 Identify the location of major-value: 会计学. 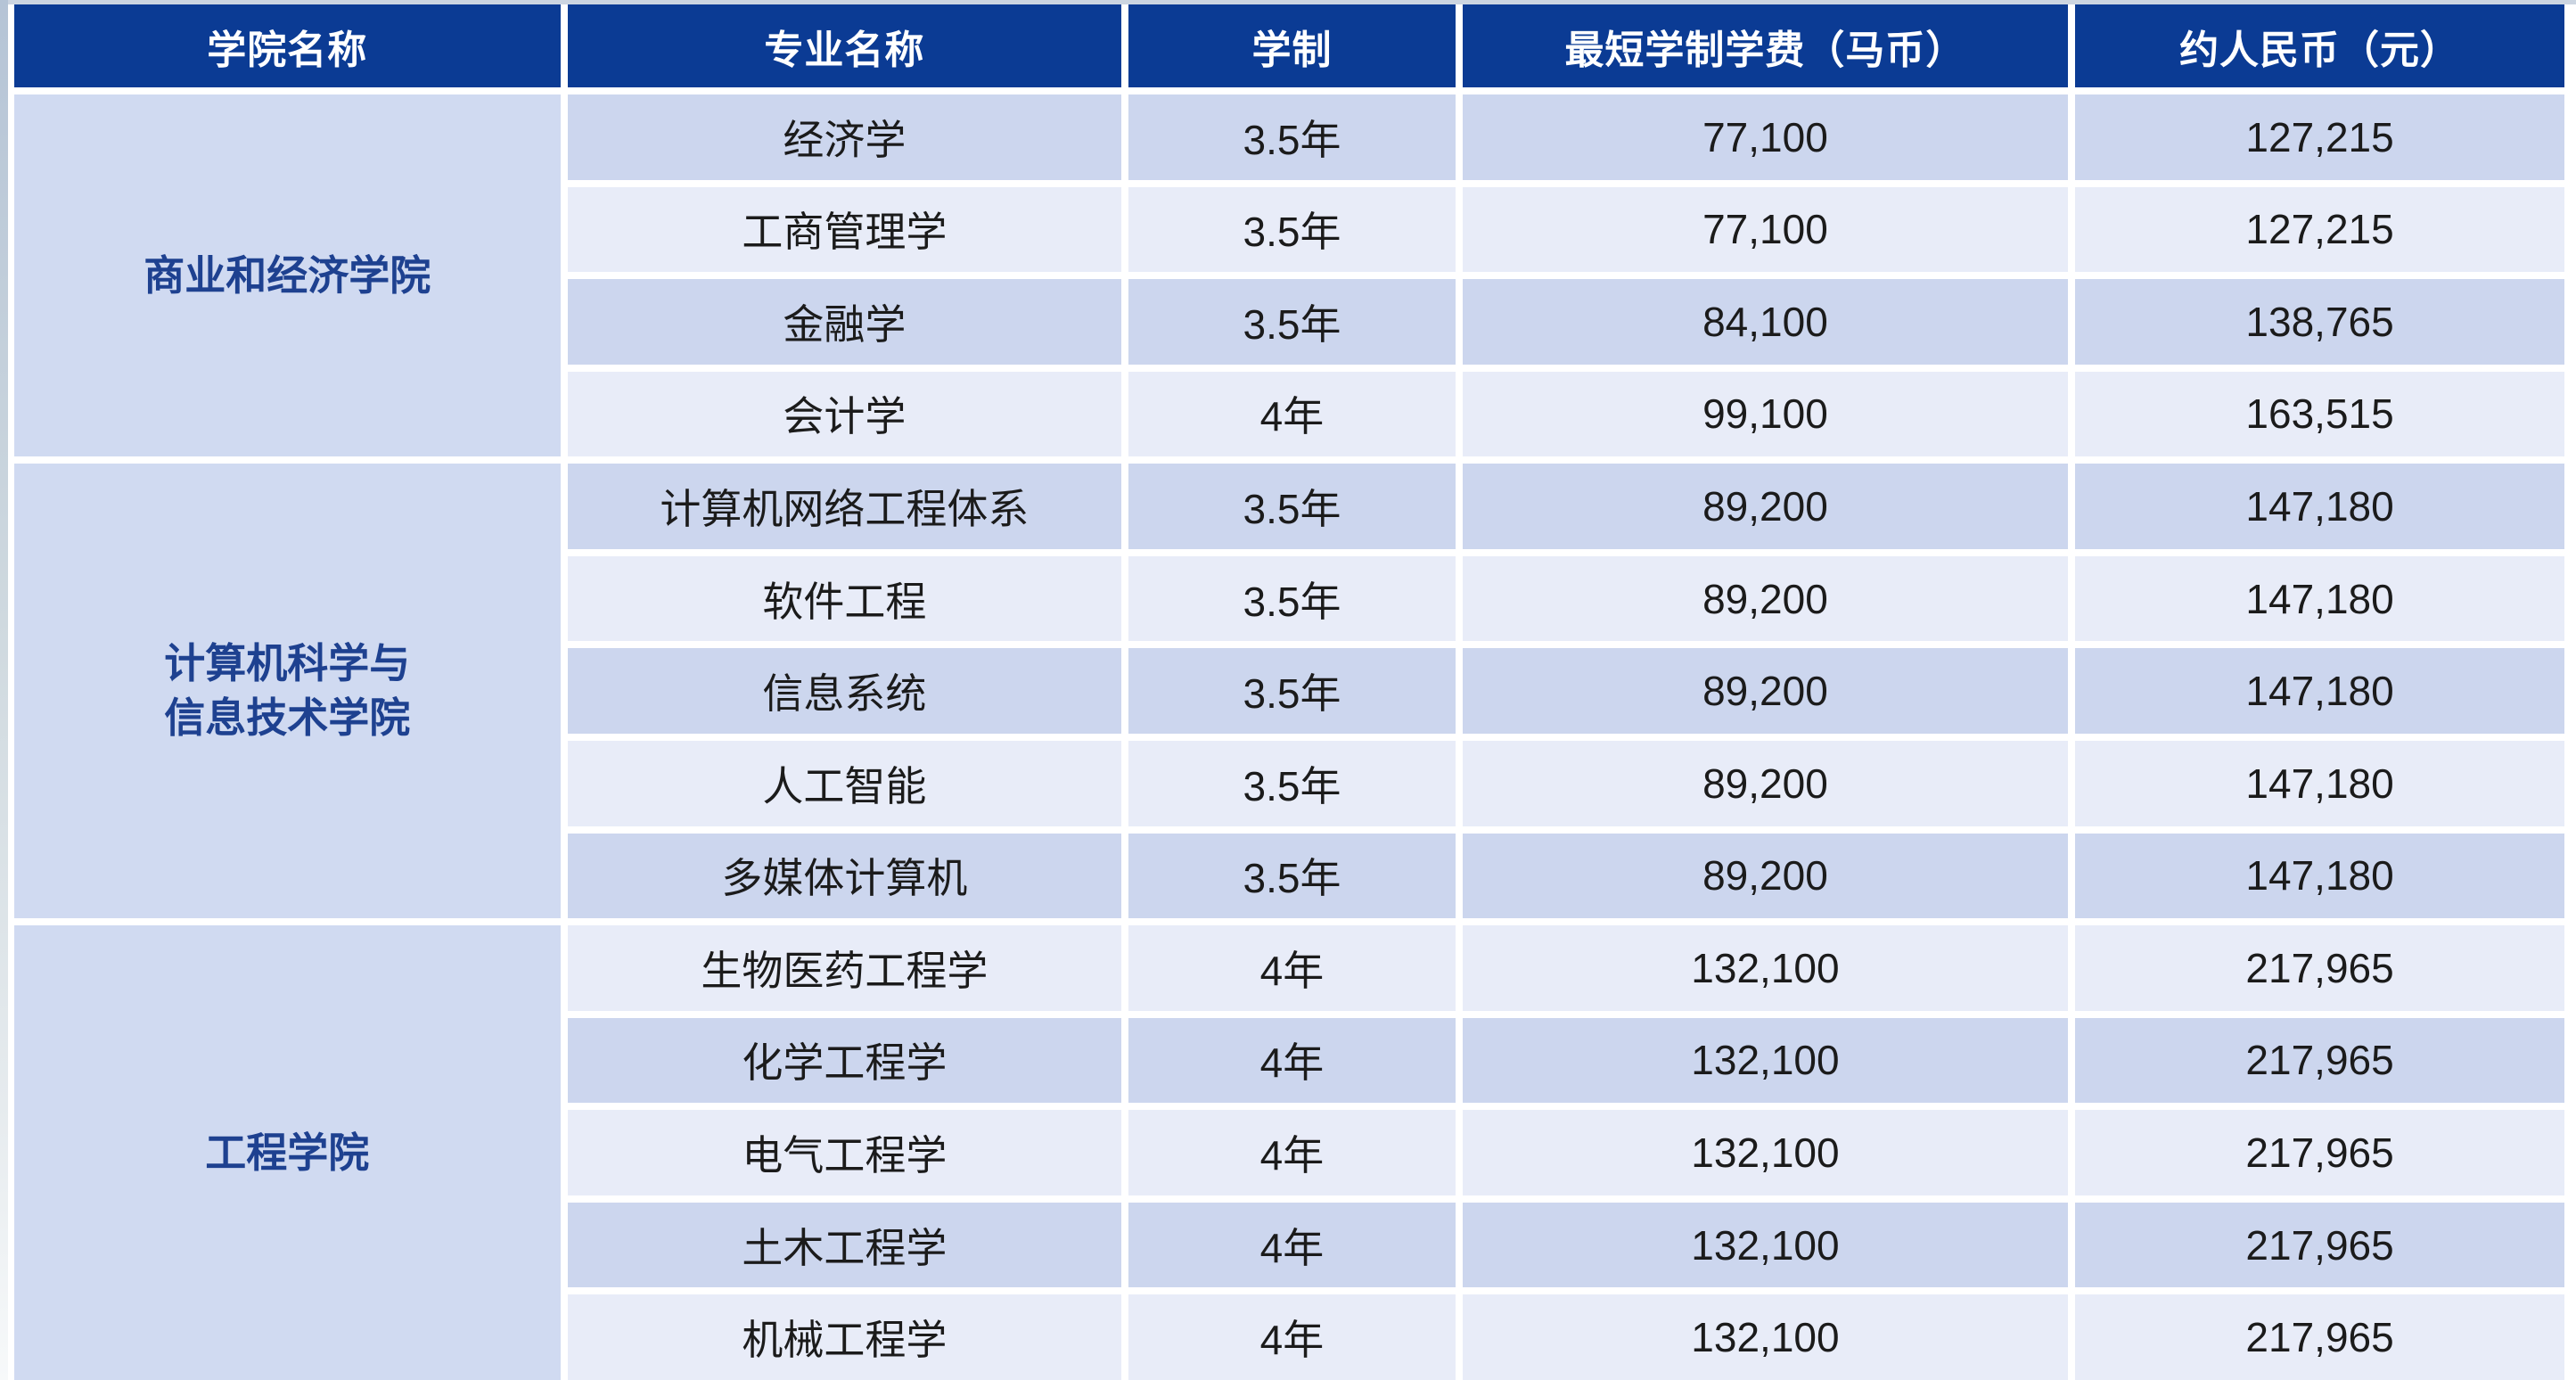
(845, 416).